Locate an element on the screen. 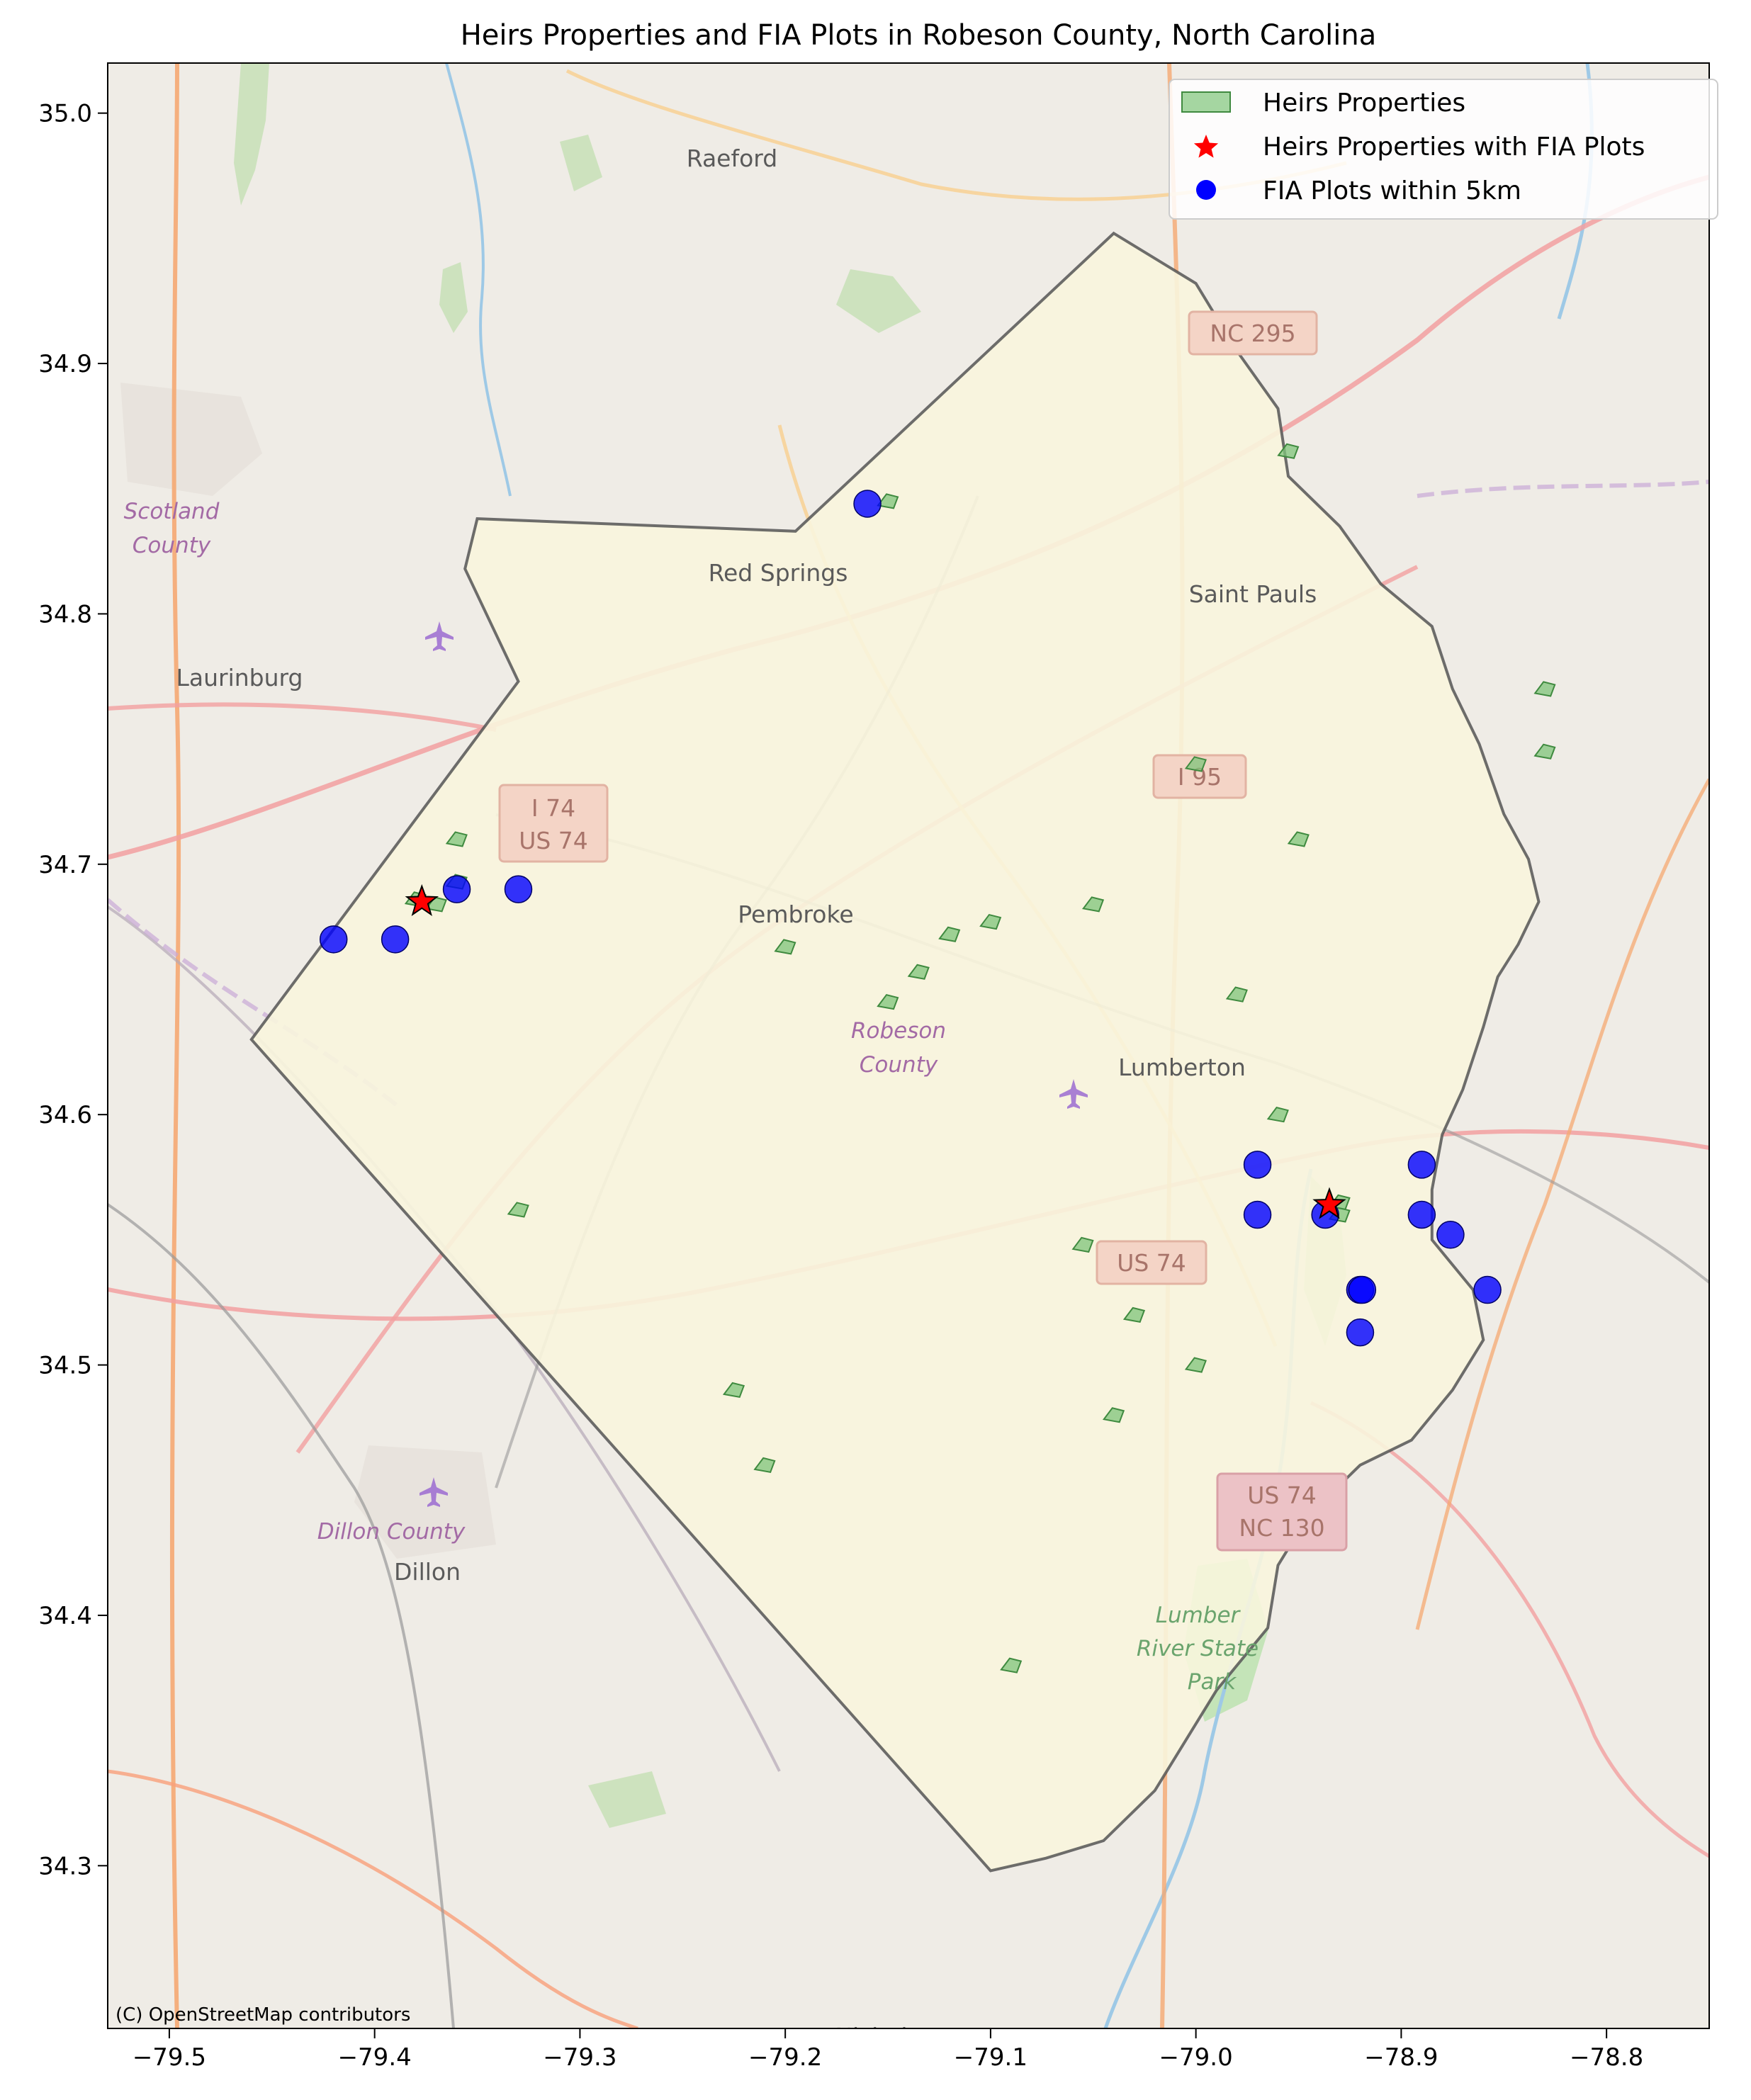 The height and width of the screenshot is (2100, 1751). heirs-with-fia-layer is located at coordinates (875, 1051).